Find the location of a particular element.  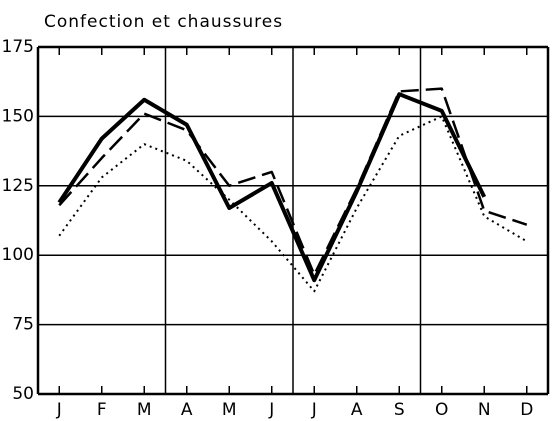

x-tick-label: S is located at coordinates (399, 410).